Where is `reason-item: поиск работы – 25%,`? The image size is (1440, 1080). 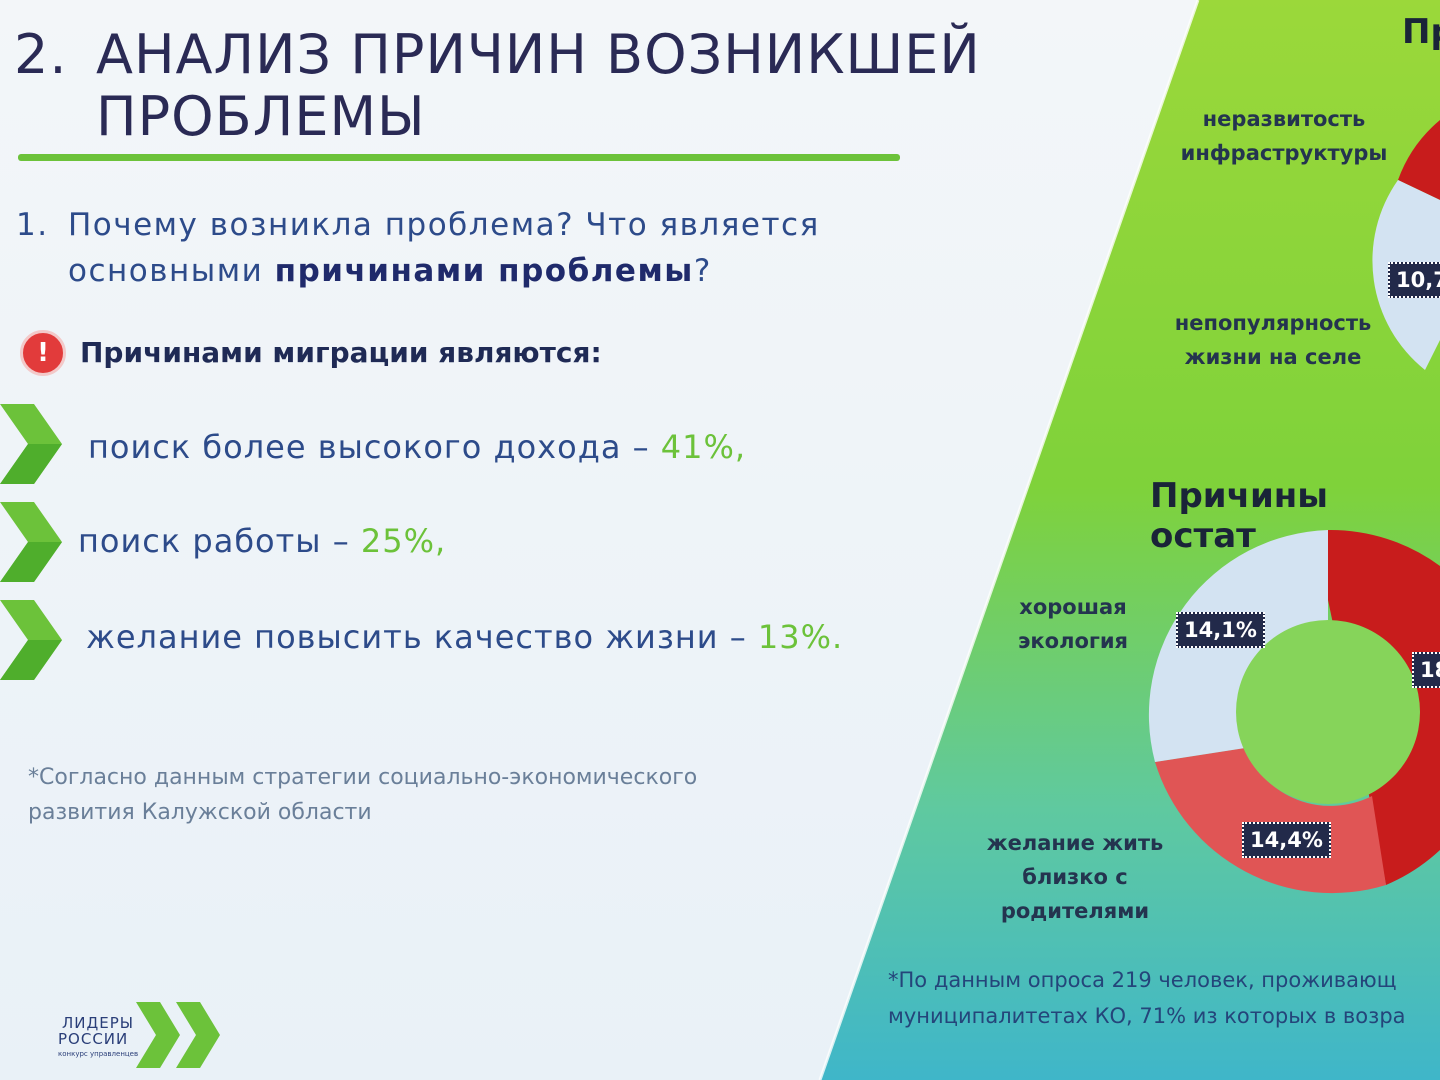 reason-item: поиск работы – 25%, is located at coordinates (262, 541).